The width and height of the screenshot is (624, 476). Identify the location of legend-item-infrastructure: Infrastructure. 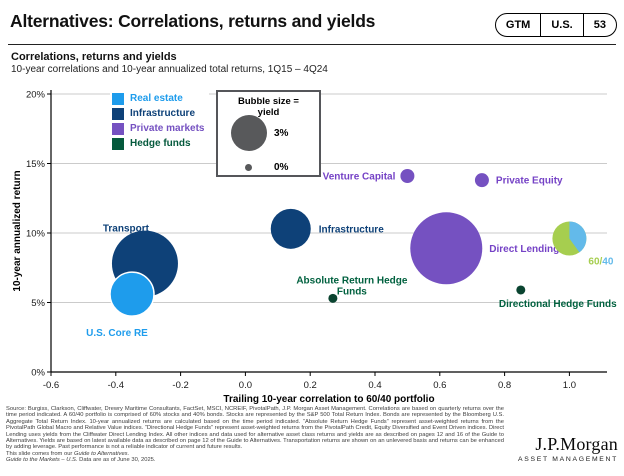
(158, 113).